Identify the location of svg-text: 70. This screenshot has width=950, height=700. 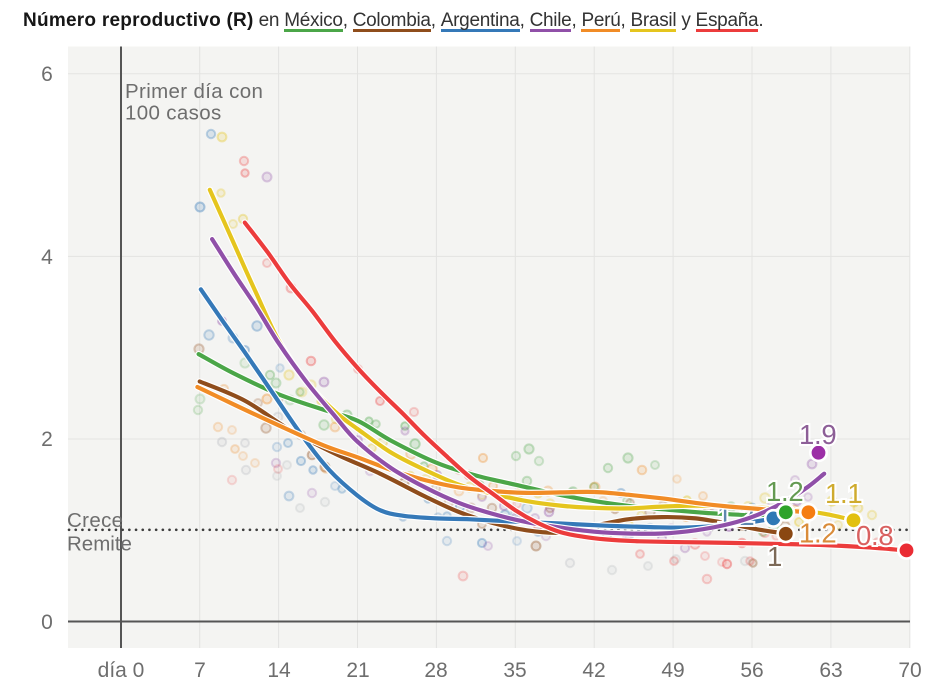
(909, 670).